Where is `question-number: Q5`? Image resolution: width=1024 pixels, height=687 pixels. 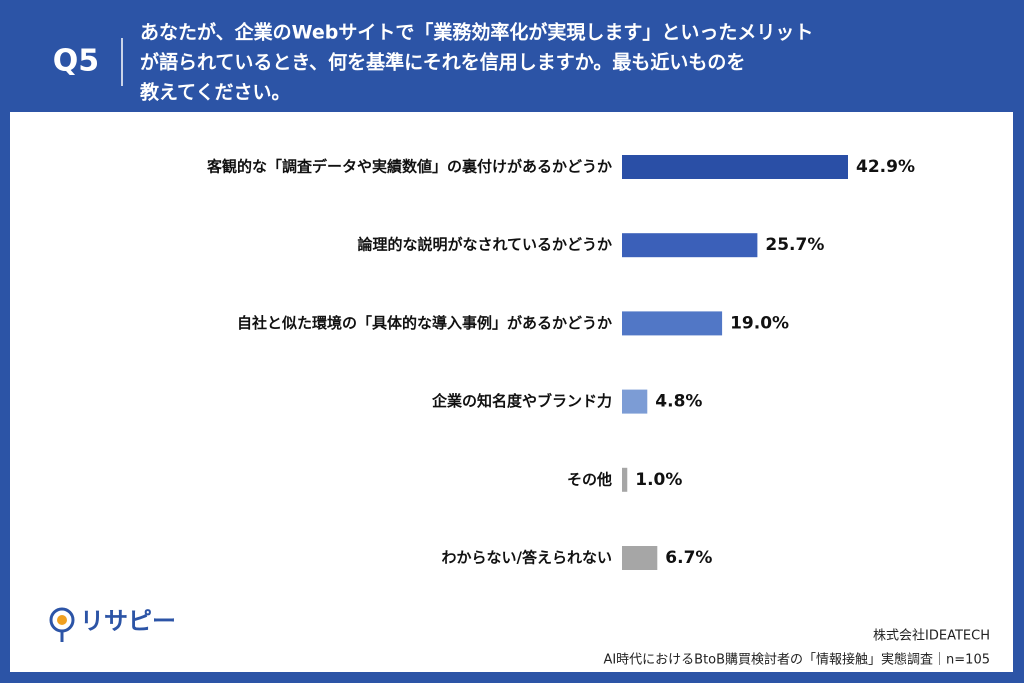 question-number: Q5 is located at coordinates (76, 61).